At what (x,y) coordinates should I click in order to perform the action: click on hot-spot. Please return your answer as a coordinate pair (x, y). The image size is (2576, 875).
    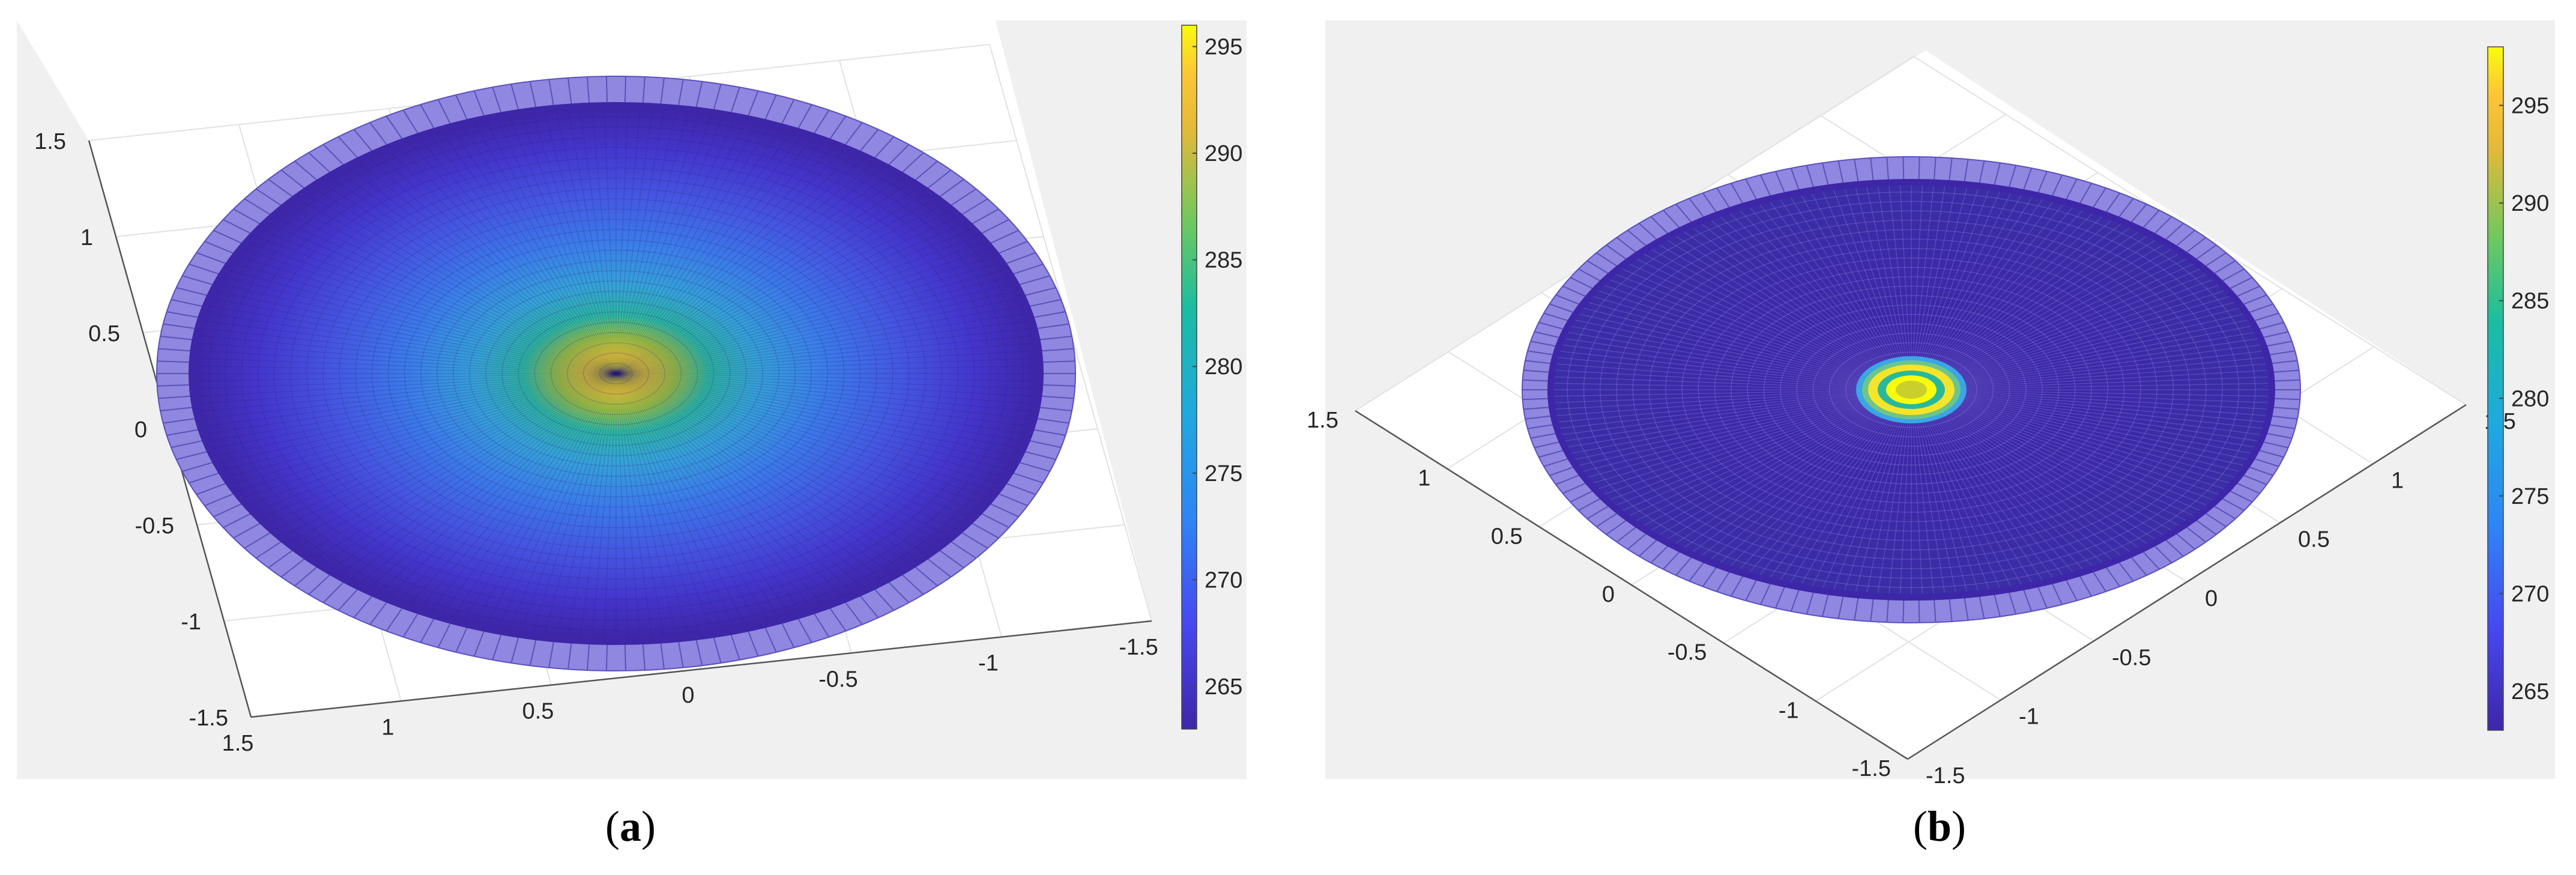
    Looking at the image, I should click on (1911, 389).